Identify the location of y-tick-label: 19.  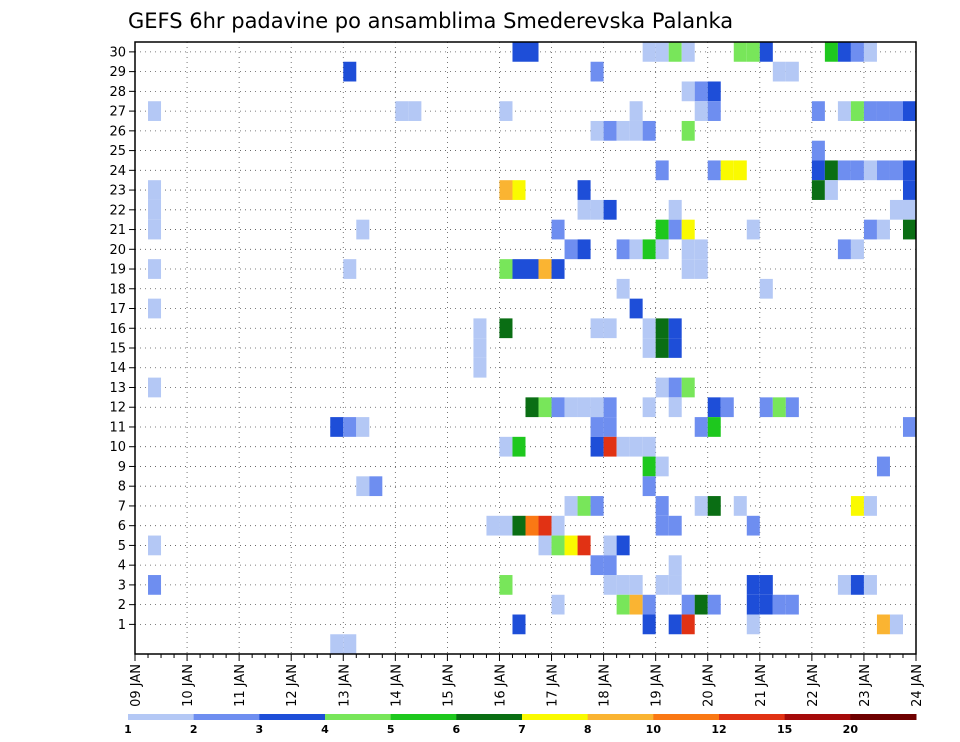
(117, 270).